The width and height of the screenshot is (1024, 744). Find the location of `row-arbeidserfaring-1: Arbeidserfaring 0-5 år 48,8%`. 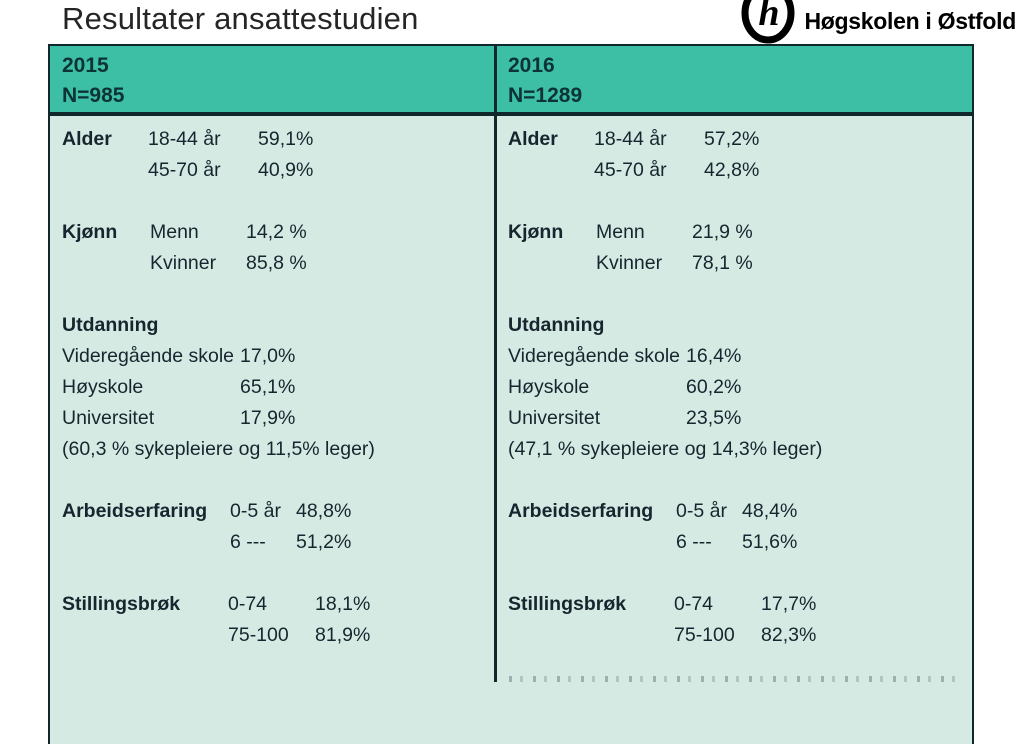

row-arbeidserfaring-1: Arbeidserfaring 0-5 år 48,8% is located at coordinates (278, 511).